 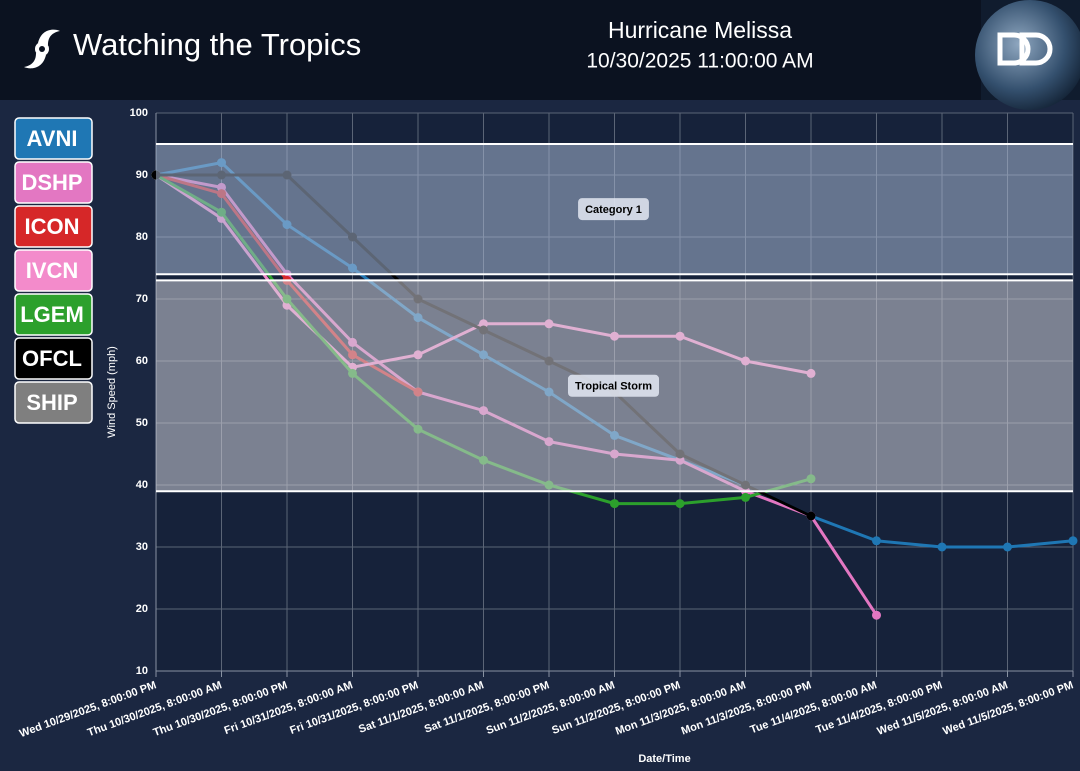 I want to click on storm-icon, so click(x=42, y=49).